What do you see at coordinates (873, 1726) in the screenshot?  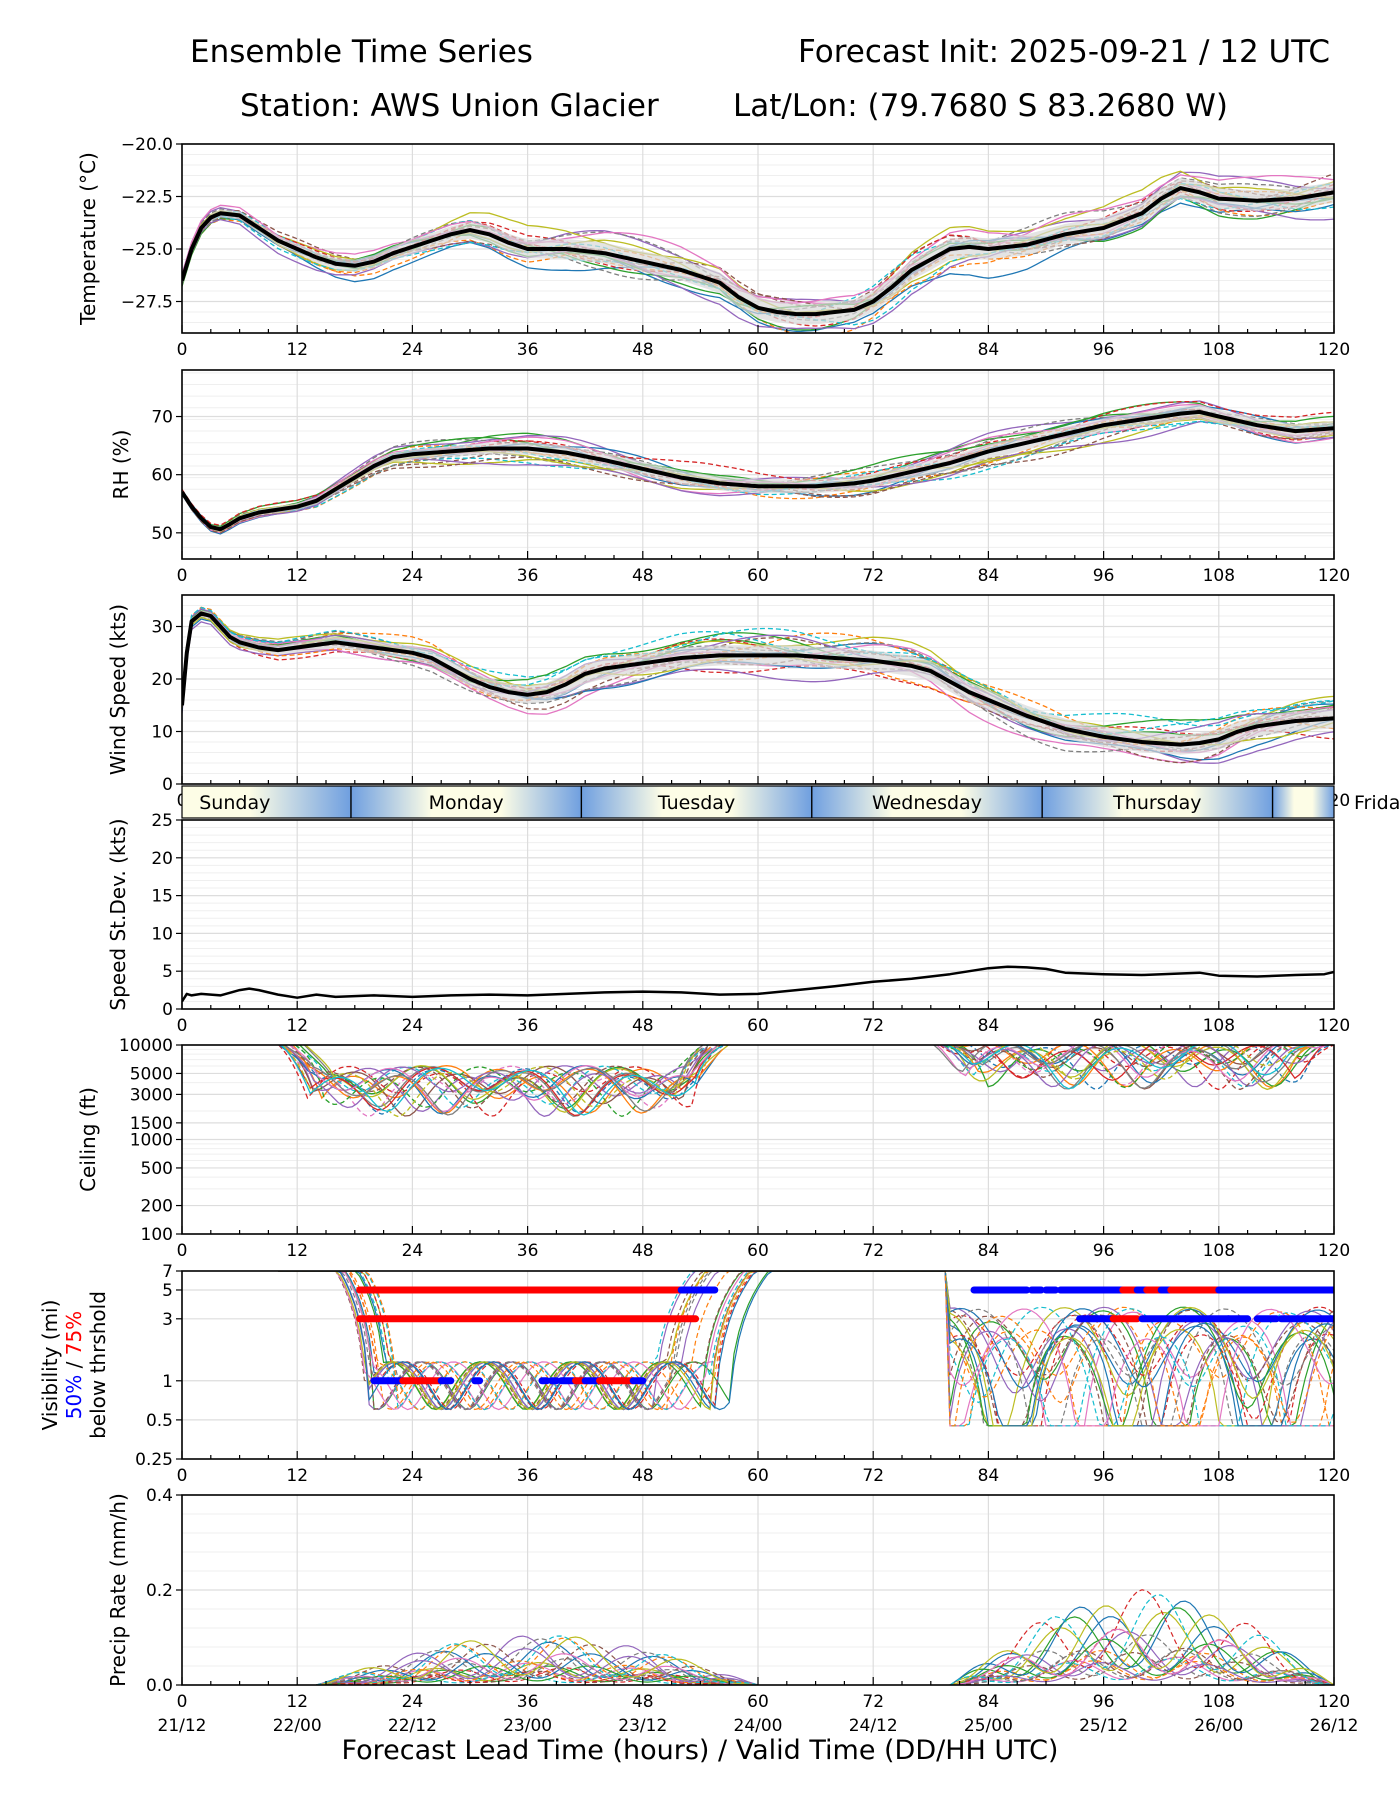 I see `valid-time-label: 24/12` at bounding box center [873, 1726].